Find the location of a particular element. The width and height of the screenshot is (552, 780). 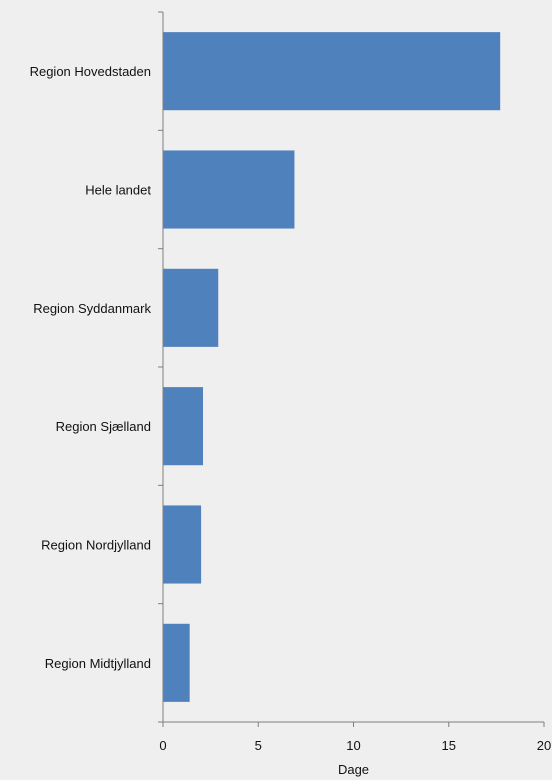

x-tick-label: 10 is located at coordinates (353, 745).